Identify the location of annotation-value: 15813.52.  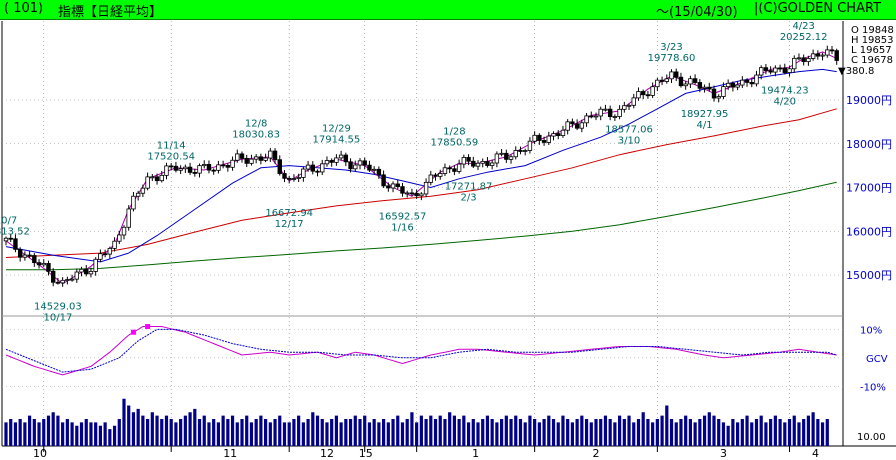
(15, 231).